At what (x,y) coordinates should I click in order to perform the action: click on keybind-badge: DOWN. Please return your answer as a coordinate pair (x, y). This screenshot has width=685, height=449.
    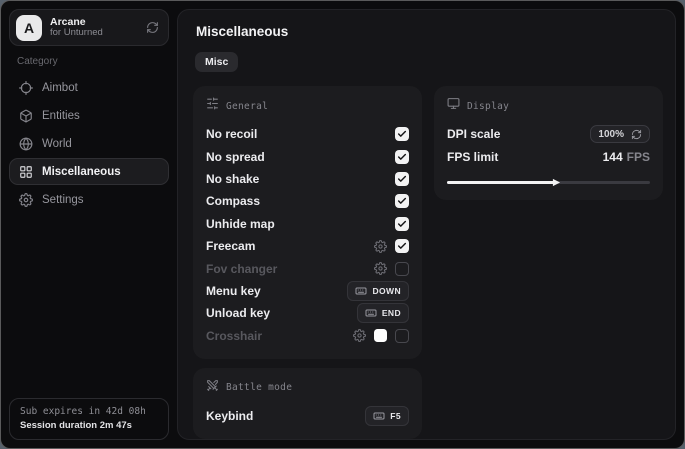
    Looking at the image, I should click on (378, 290).